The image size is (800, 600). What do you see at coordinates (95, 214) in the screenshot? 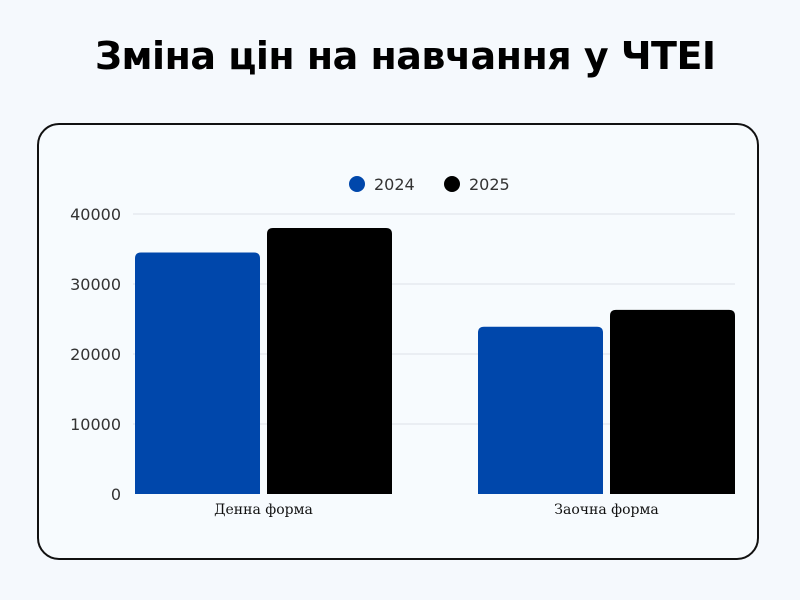
I see `y-tick-label: 40000` at bounding box center [95, 214].